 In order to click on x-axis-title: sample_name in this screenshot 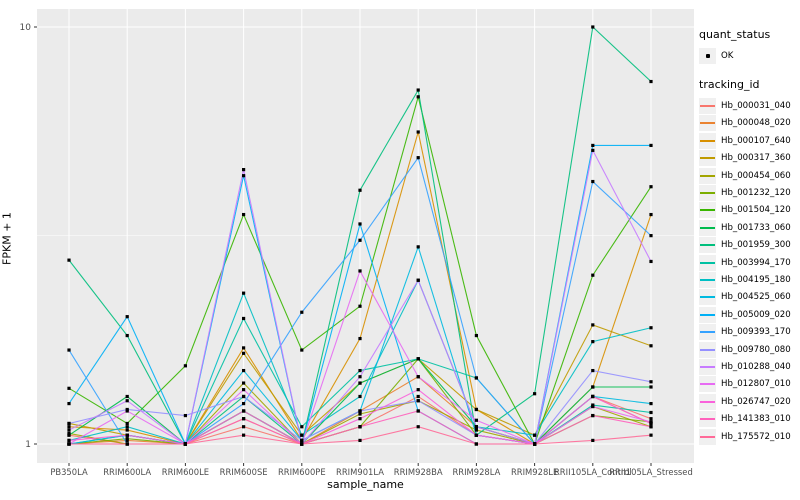, I will do `click(365, 484)`.